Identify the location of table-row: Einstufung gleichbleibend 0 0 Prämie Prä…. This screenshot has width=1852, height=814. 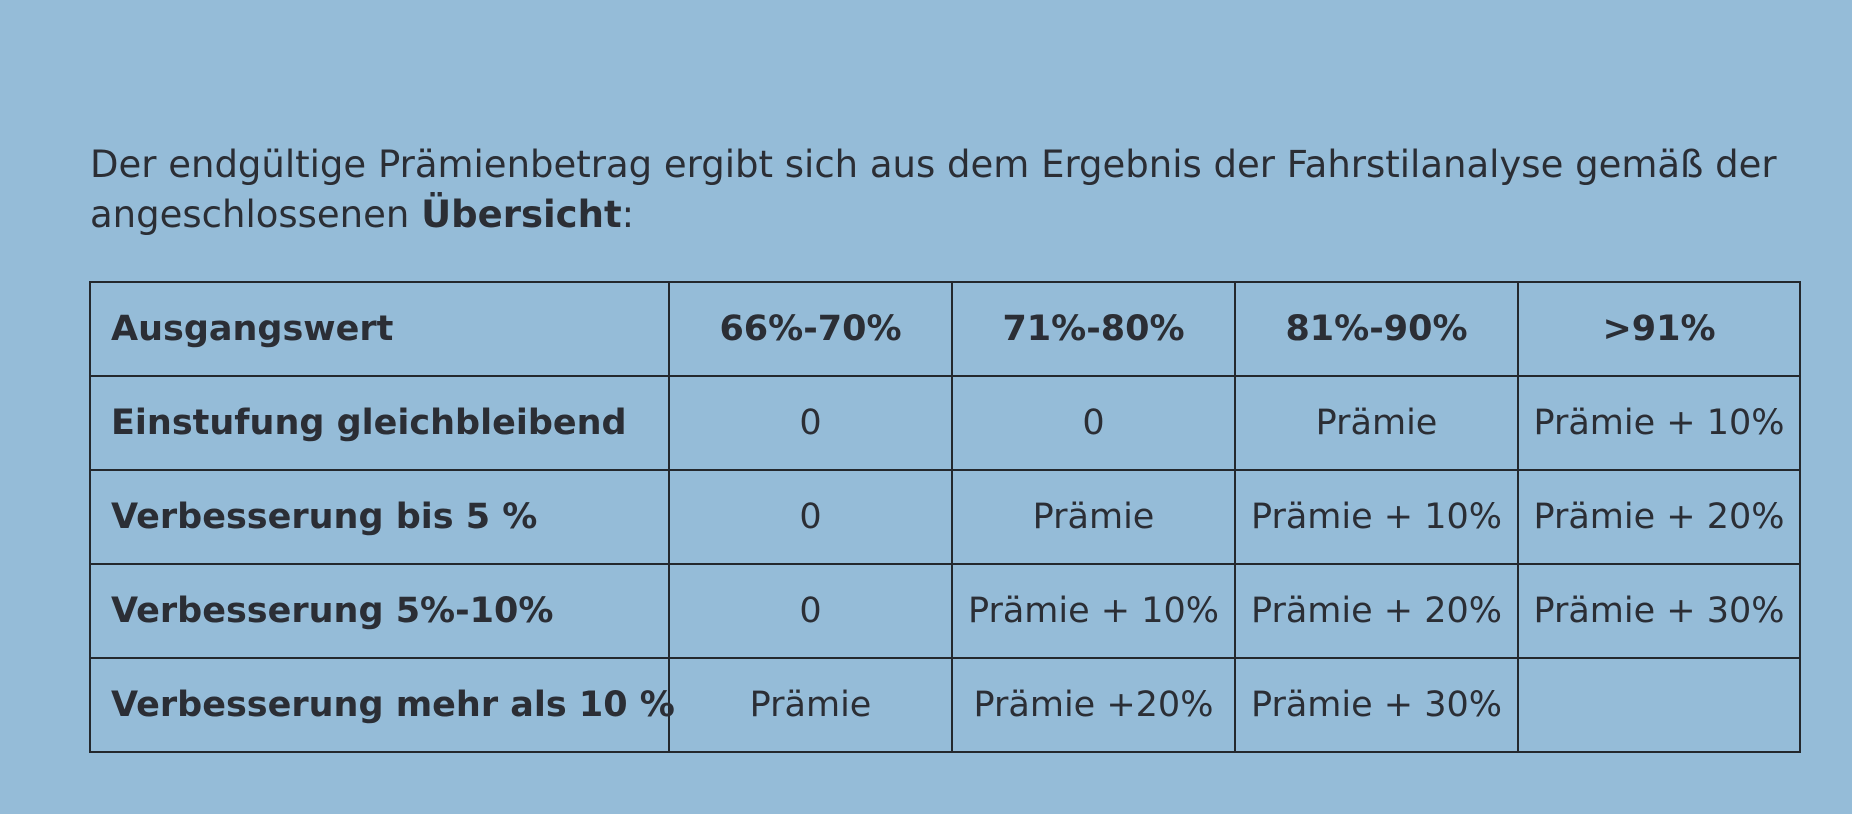
(945, 423).